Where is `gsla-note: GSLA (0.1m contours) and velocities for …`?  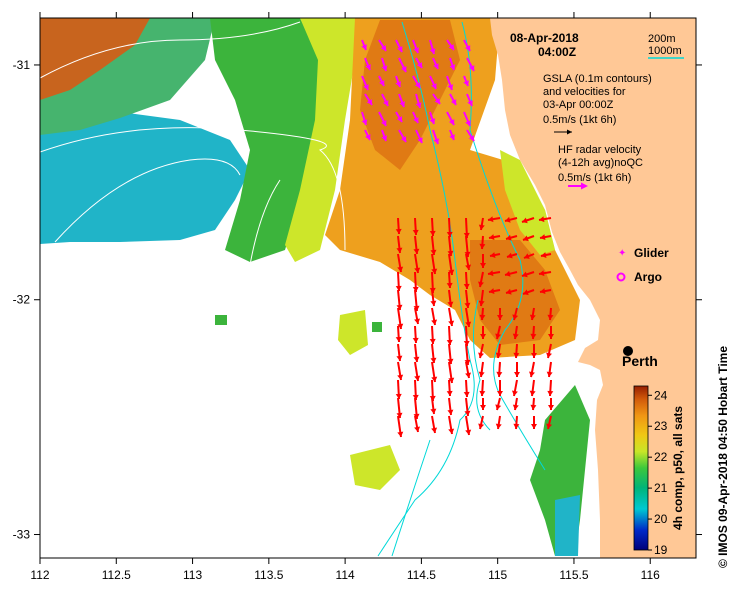
gsla-note: GSLA (0.1m contours) and velocities for … is located at coordinates (597, 104).